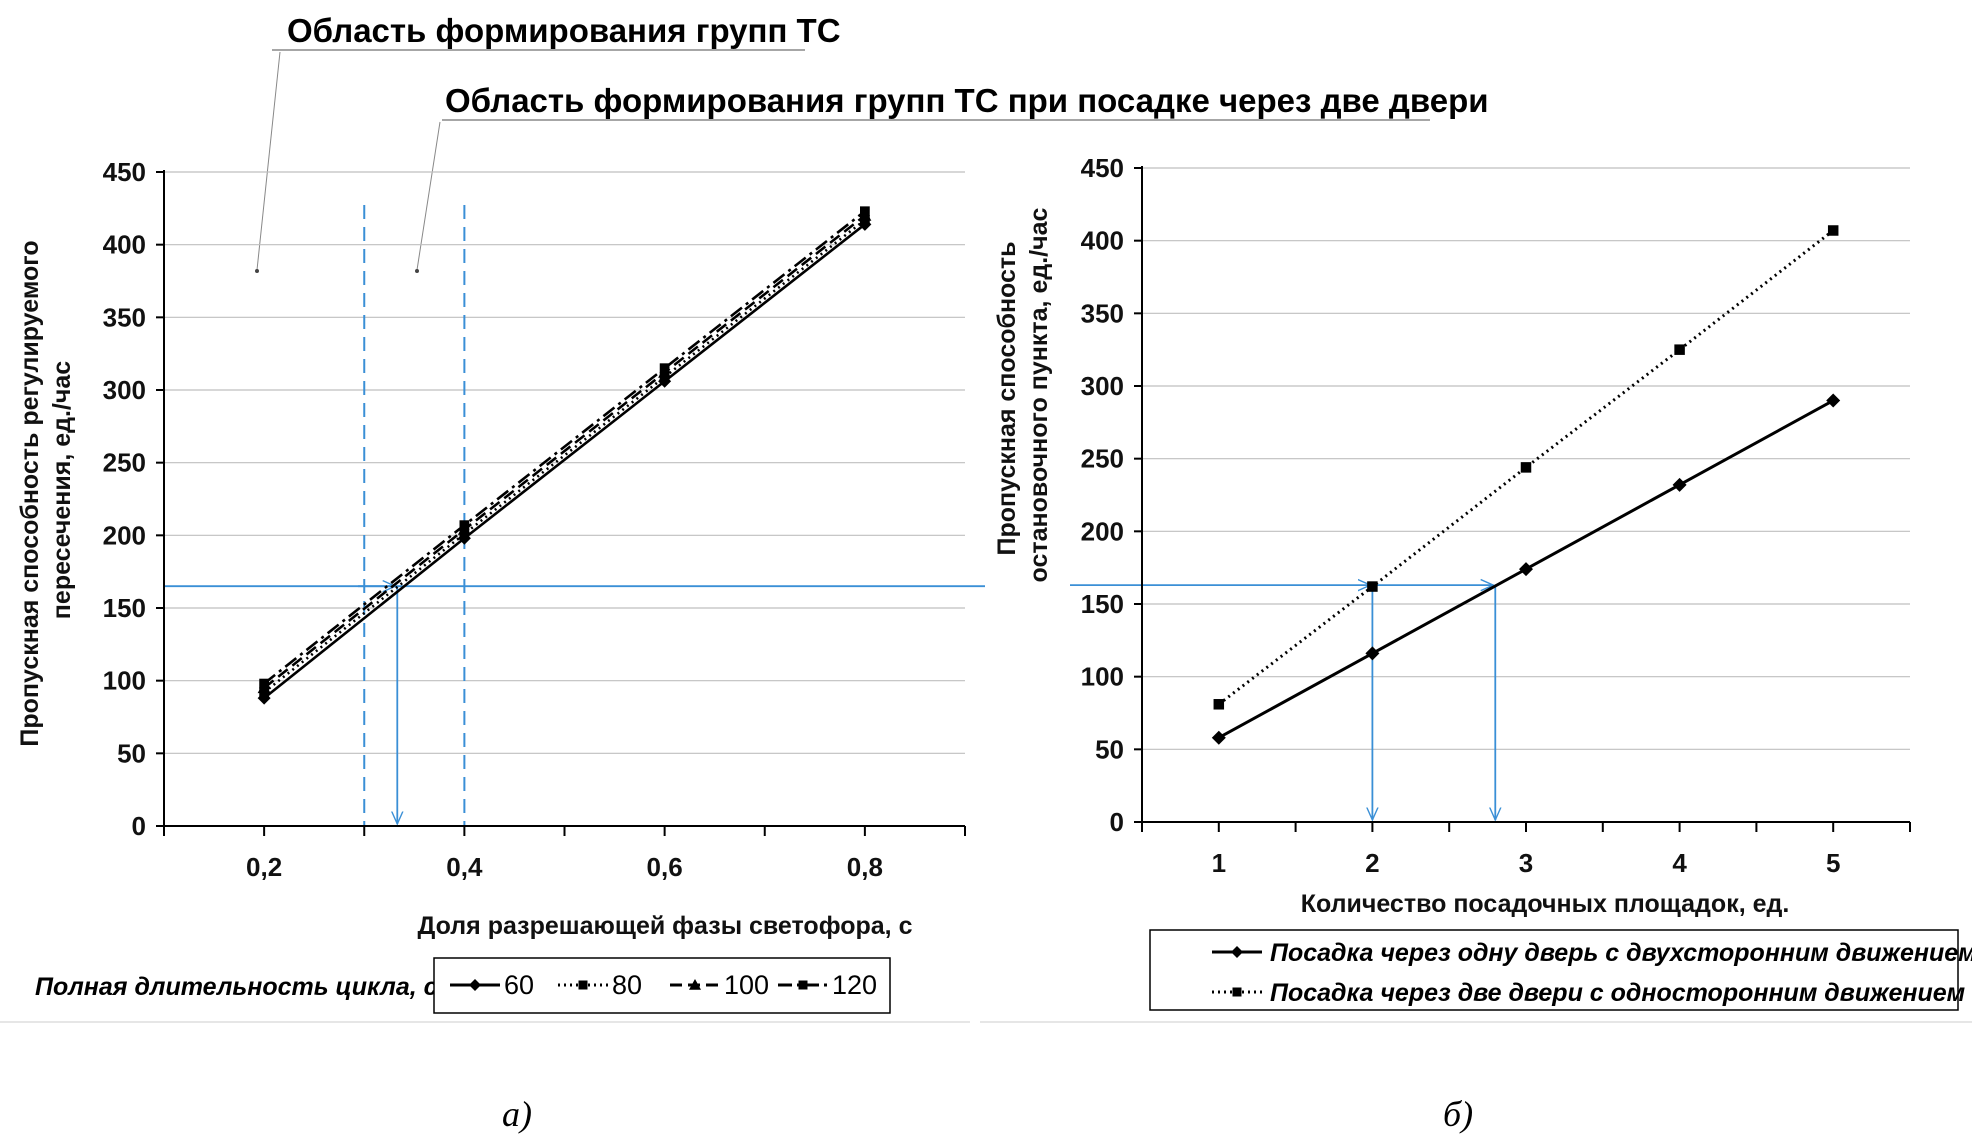  Describe the element at coordinates (131, 753) in the screenshot. I see `chart-a-ytick-label-50: 50` at that location.